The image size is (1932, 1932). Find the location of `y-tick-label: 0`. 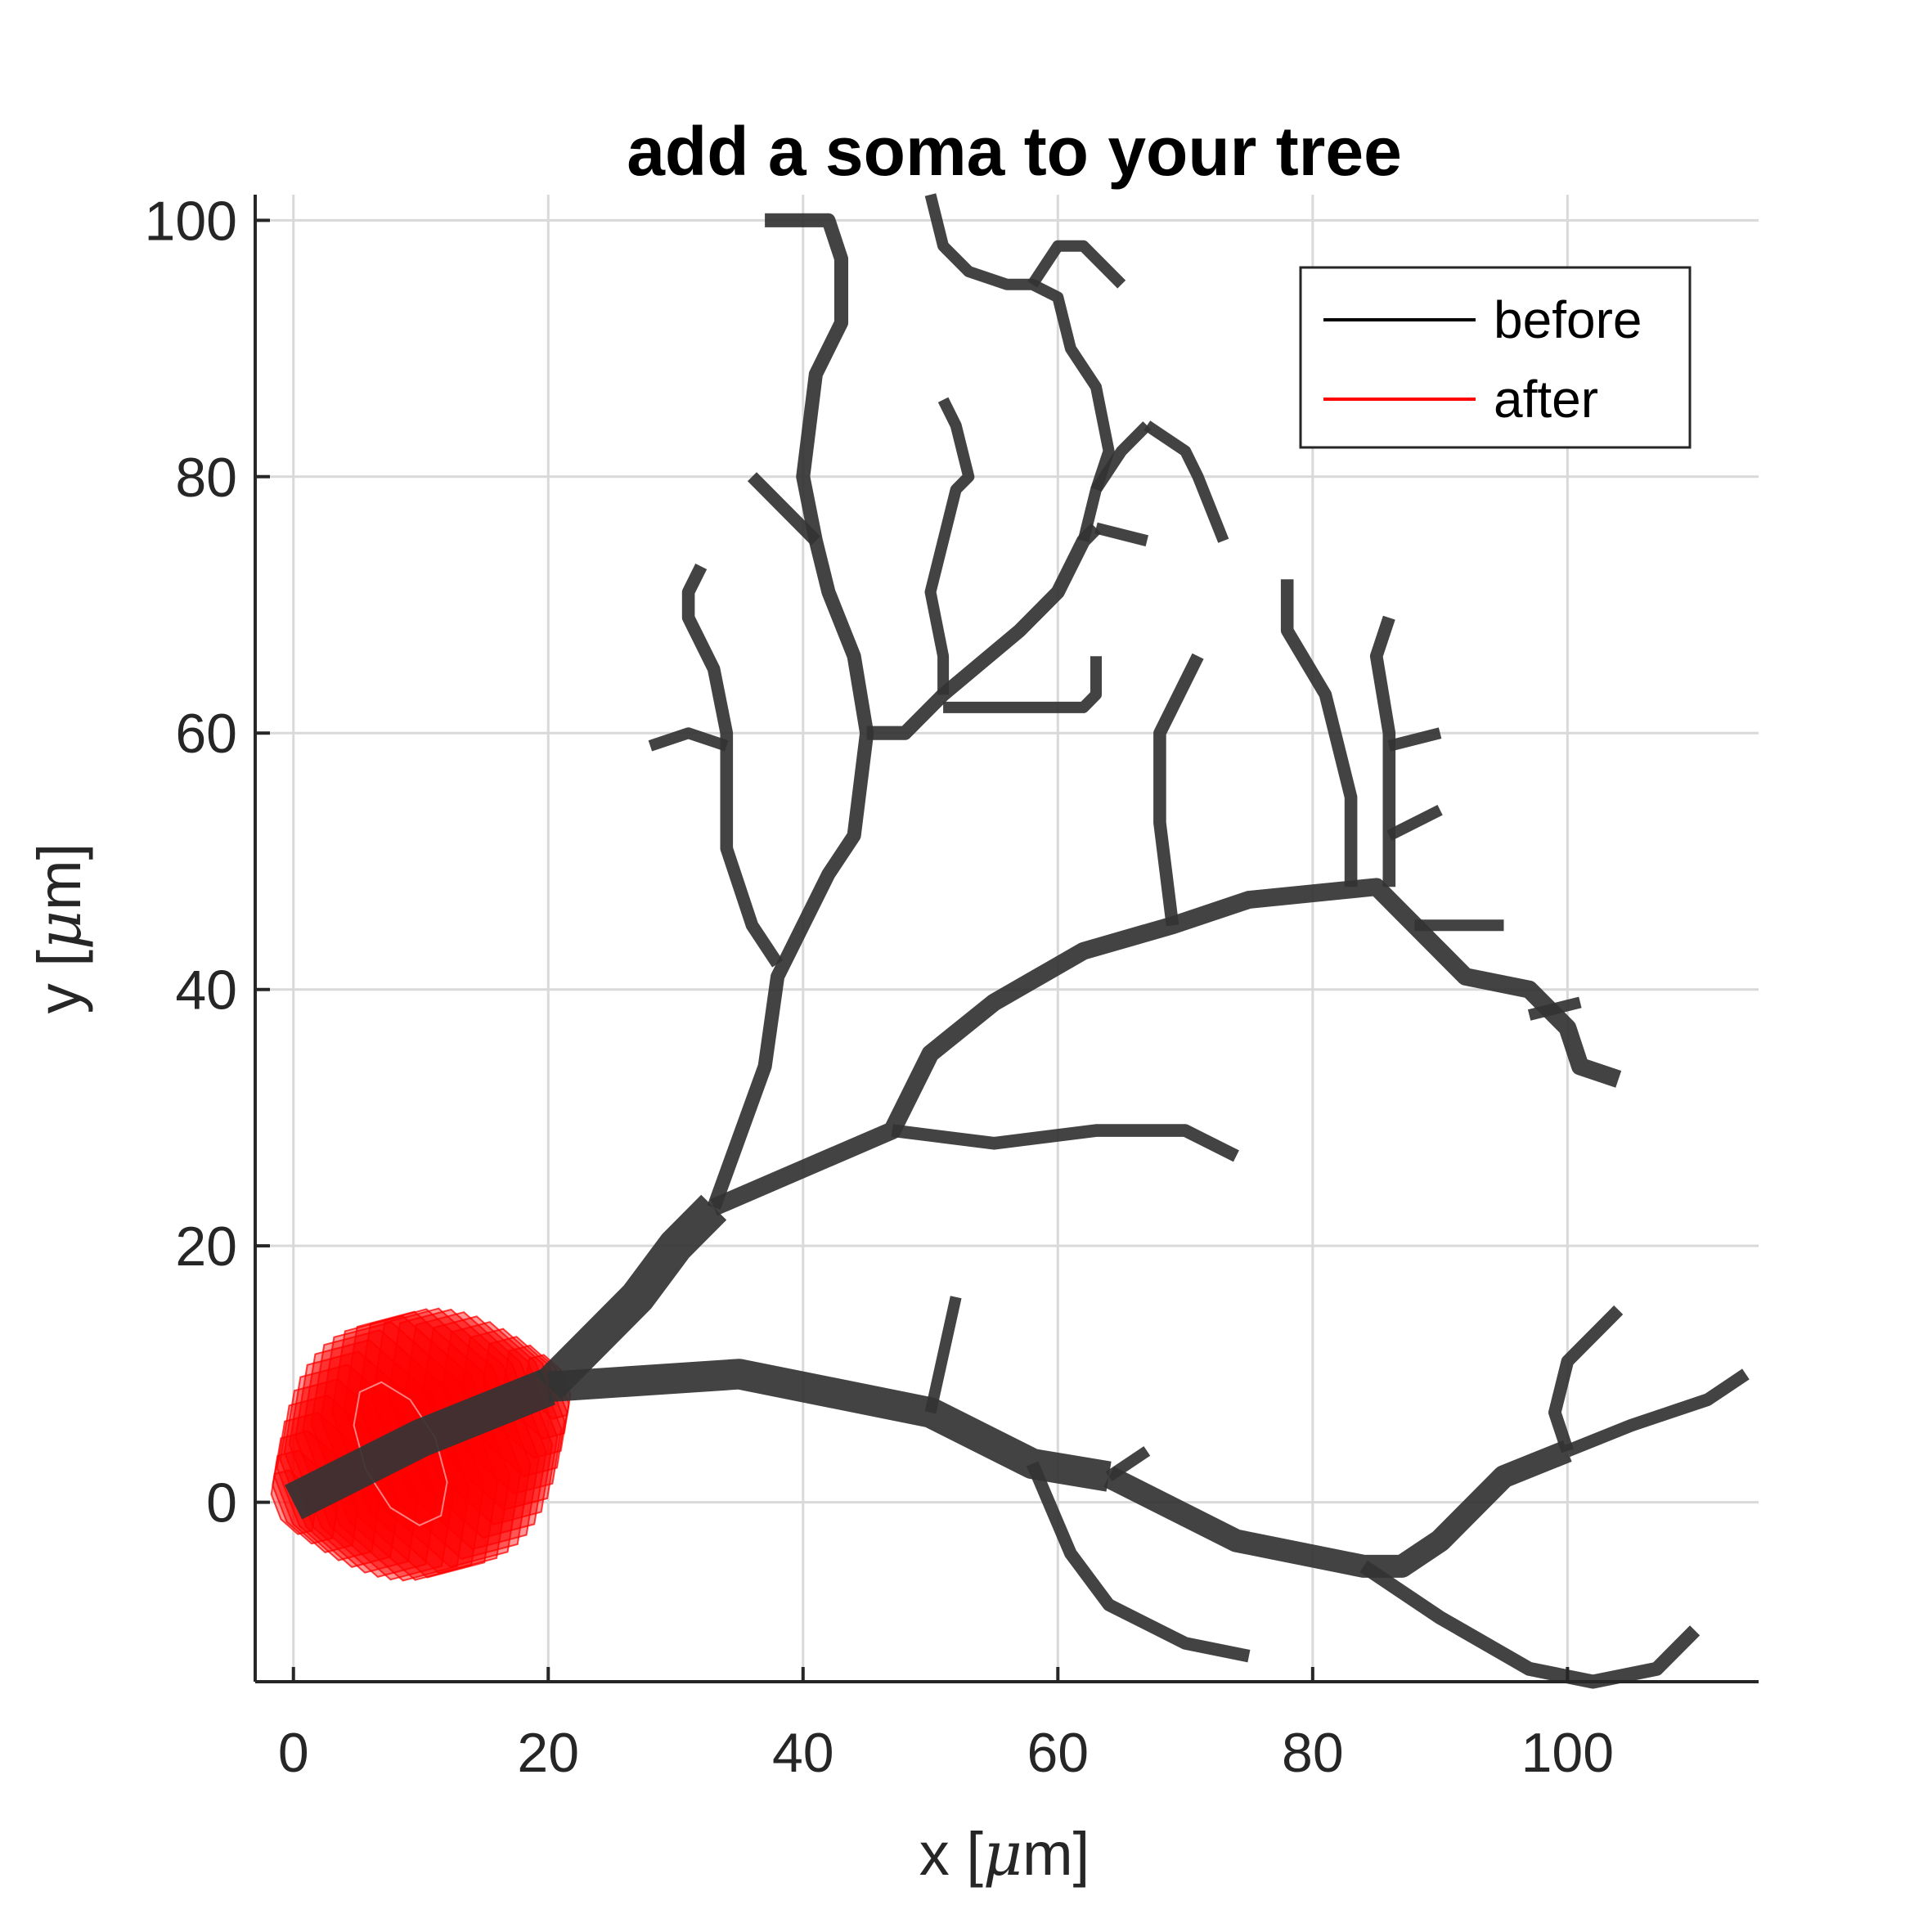

y-tick-label: 0 is located at coordinates (221, 1503).